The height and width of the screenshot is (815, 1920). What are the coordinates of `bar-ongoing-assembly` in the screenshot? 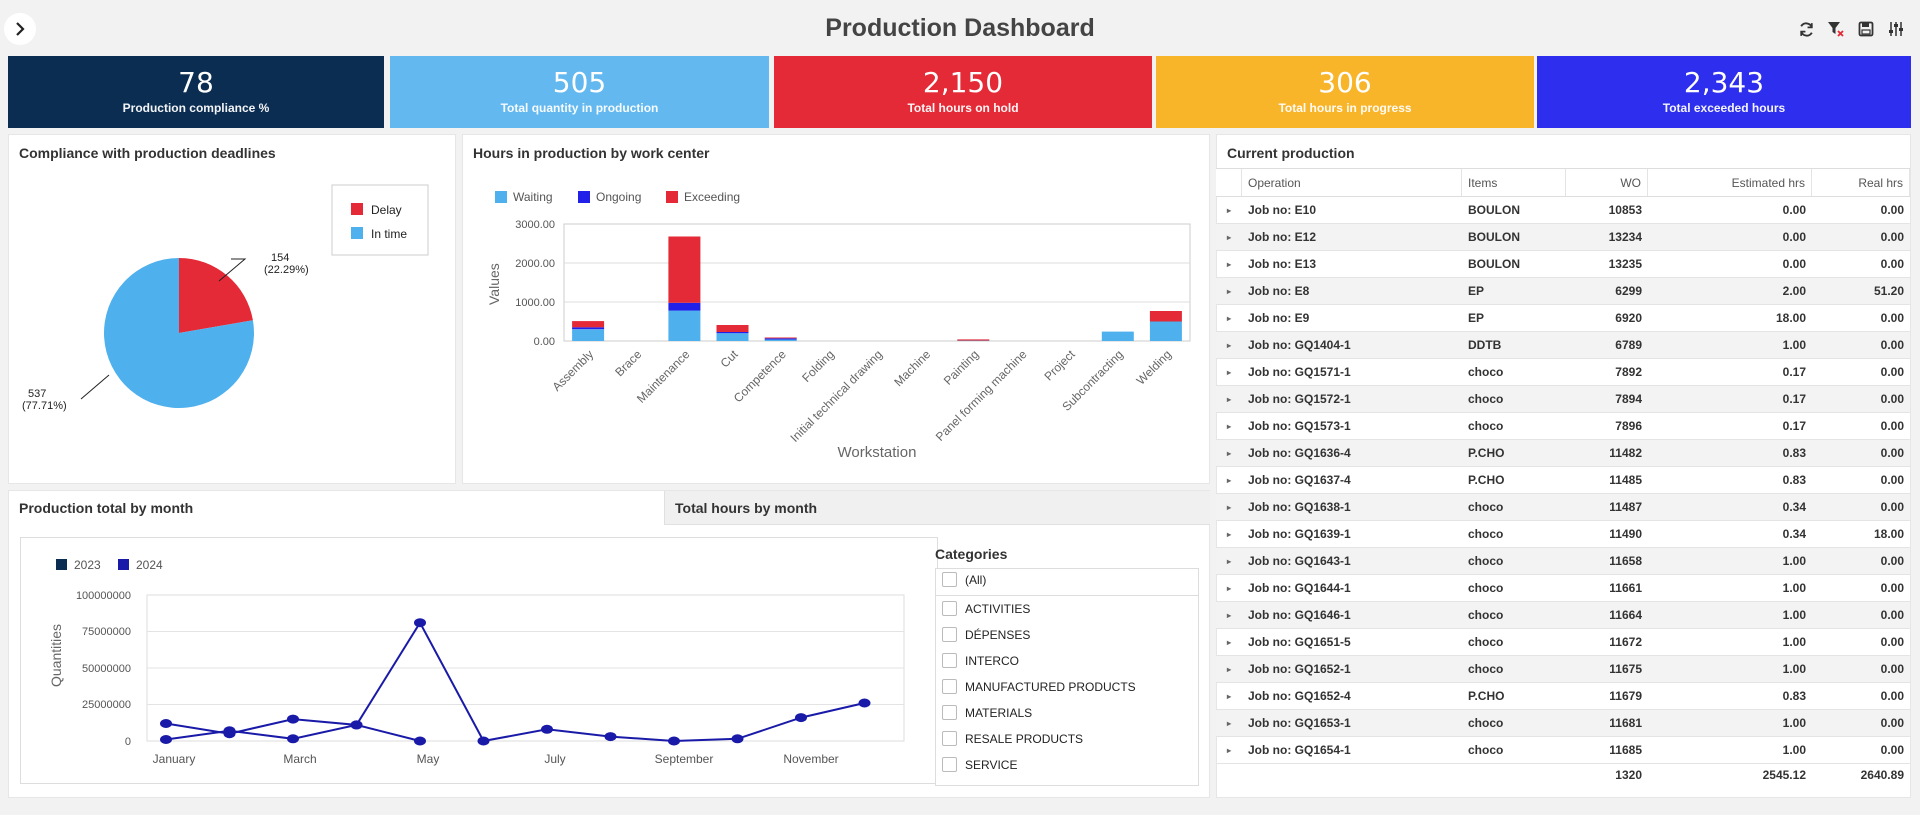 It's located at (588, 328).